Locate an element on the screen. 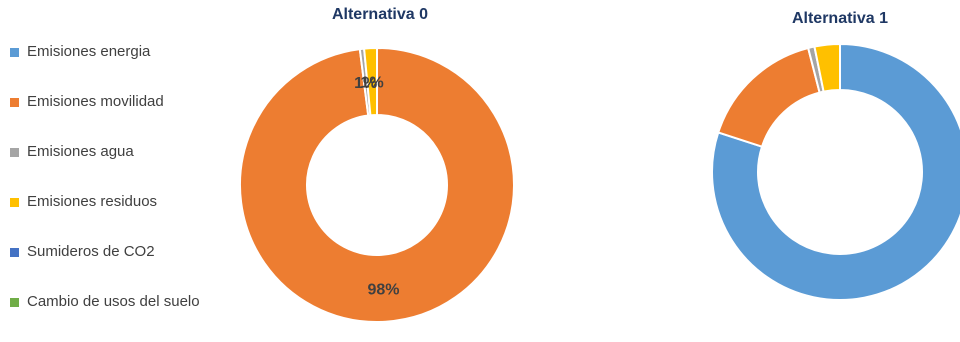 Image resolution: width=960 pixels, height=342 pixels. legend-item-emisiones-residuos: Emisiones residuos is located at coordinates (105, 217).